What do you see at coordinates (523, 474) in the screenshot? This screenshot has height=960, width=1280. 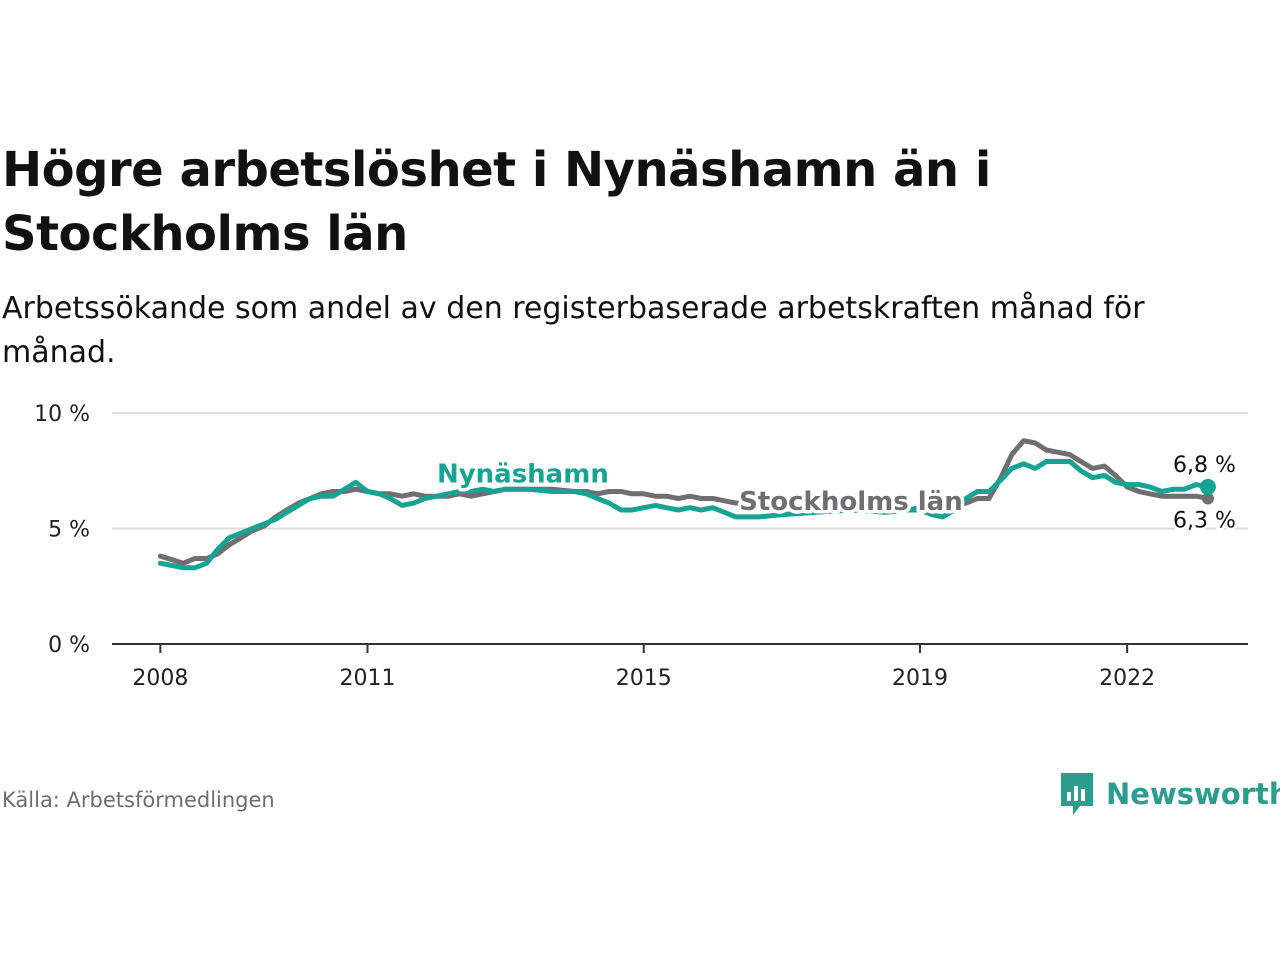 I see `series-label-nynashamn: Nynäshamn` at bounding box center [523, 474].